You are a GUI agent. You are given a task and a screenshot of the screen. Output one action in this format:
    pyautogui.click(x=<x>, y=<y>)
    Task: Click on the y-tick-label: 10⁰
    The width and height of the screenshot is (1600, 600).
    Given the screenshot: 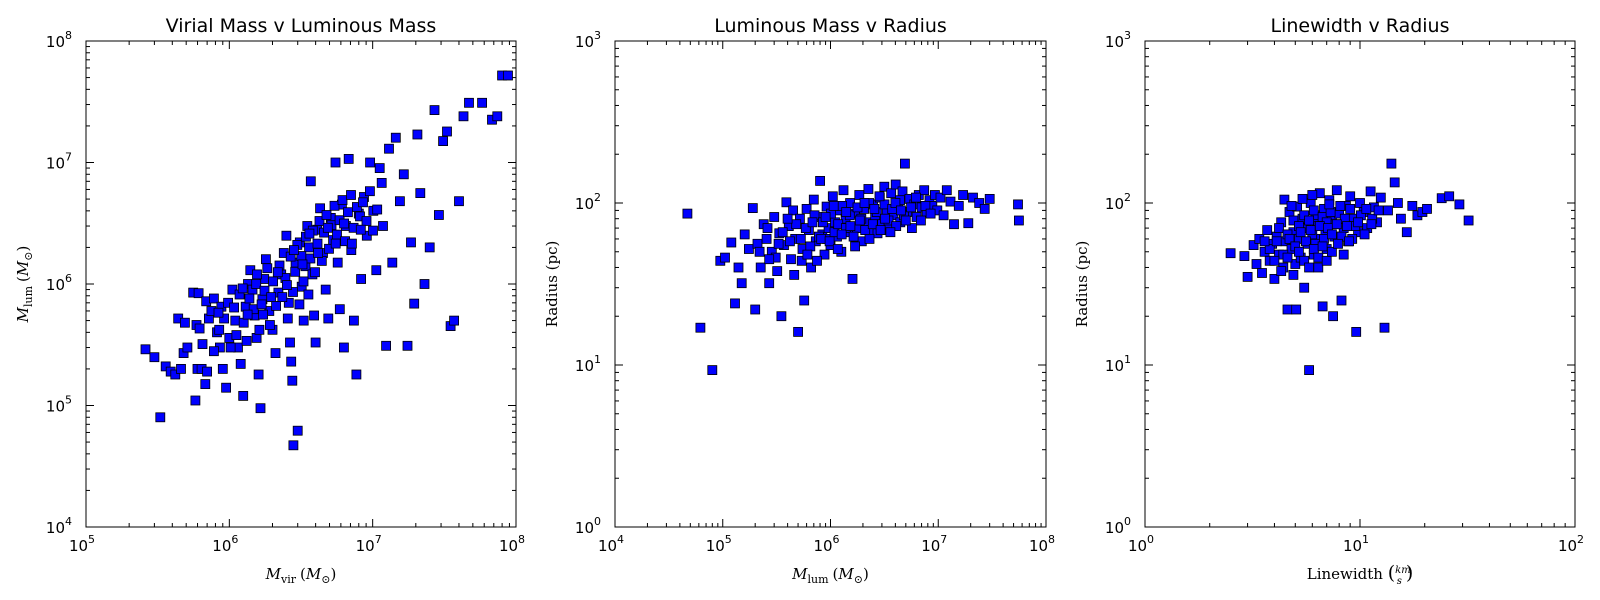 What is the action you would take?
    pyautogui.click(x=588, y=526)
    